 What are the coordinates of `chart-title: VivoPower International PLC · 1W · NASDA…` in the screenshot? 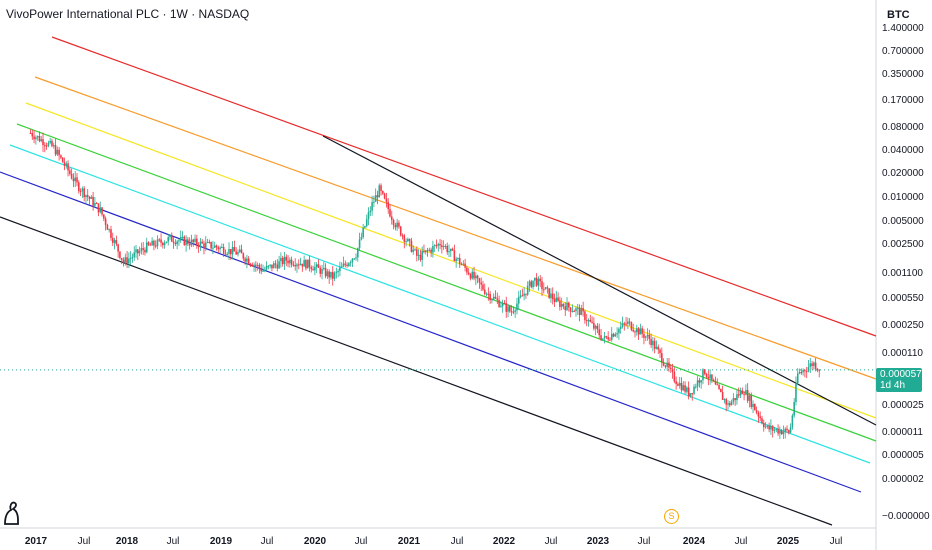 It's located at (128, 14).